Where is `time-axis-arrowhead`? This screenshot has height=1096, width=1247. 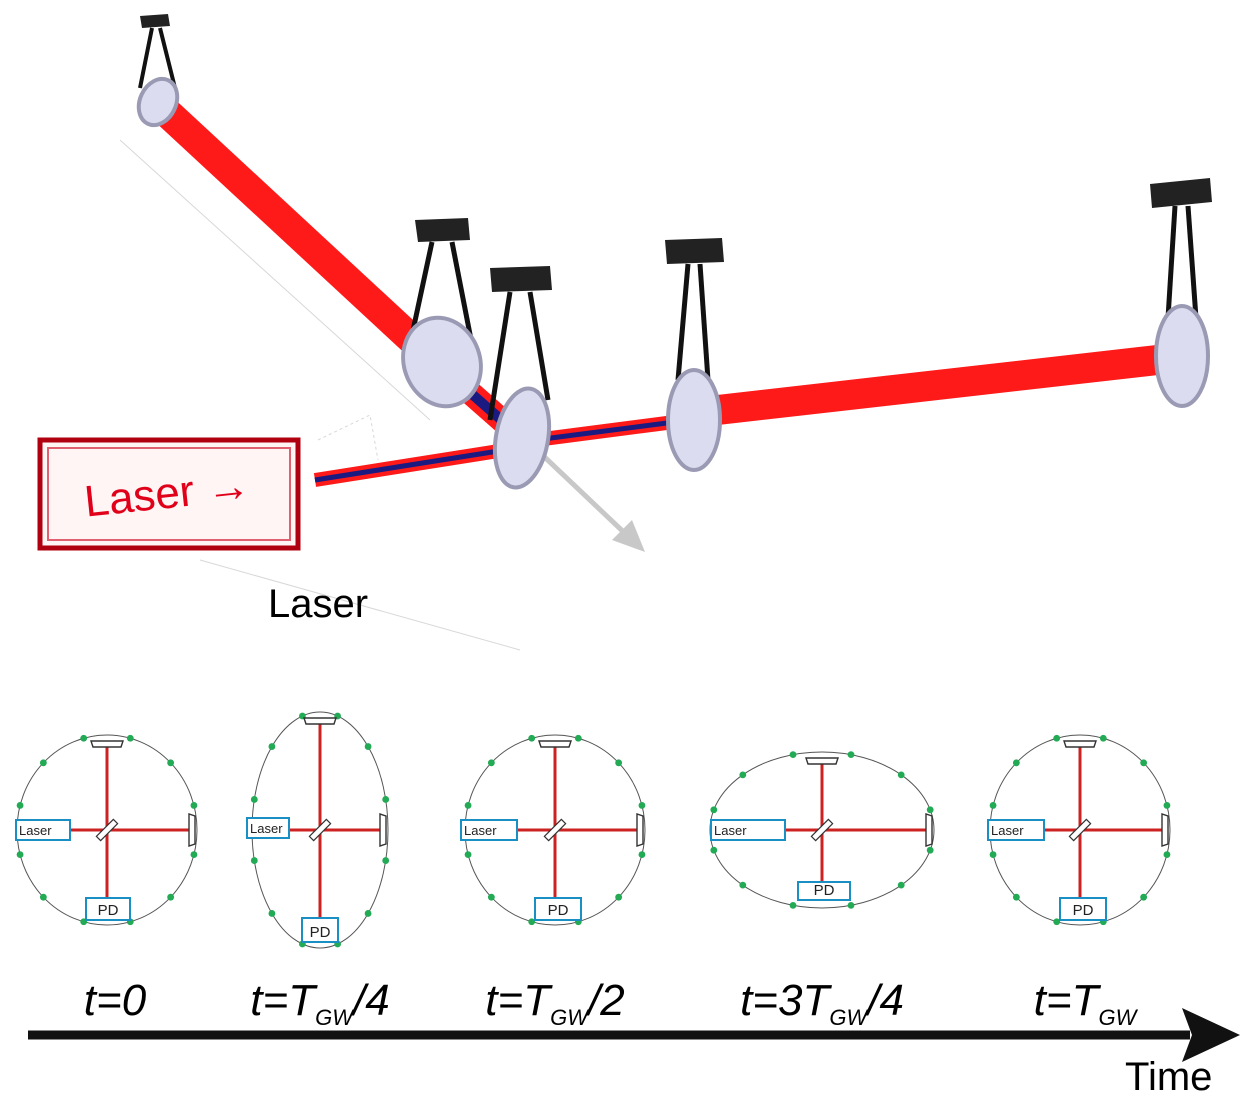
time-axis-arrowhead is located at coordinates (1211, 1035).